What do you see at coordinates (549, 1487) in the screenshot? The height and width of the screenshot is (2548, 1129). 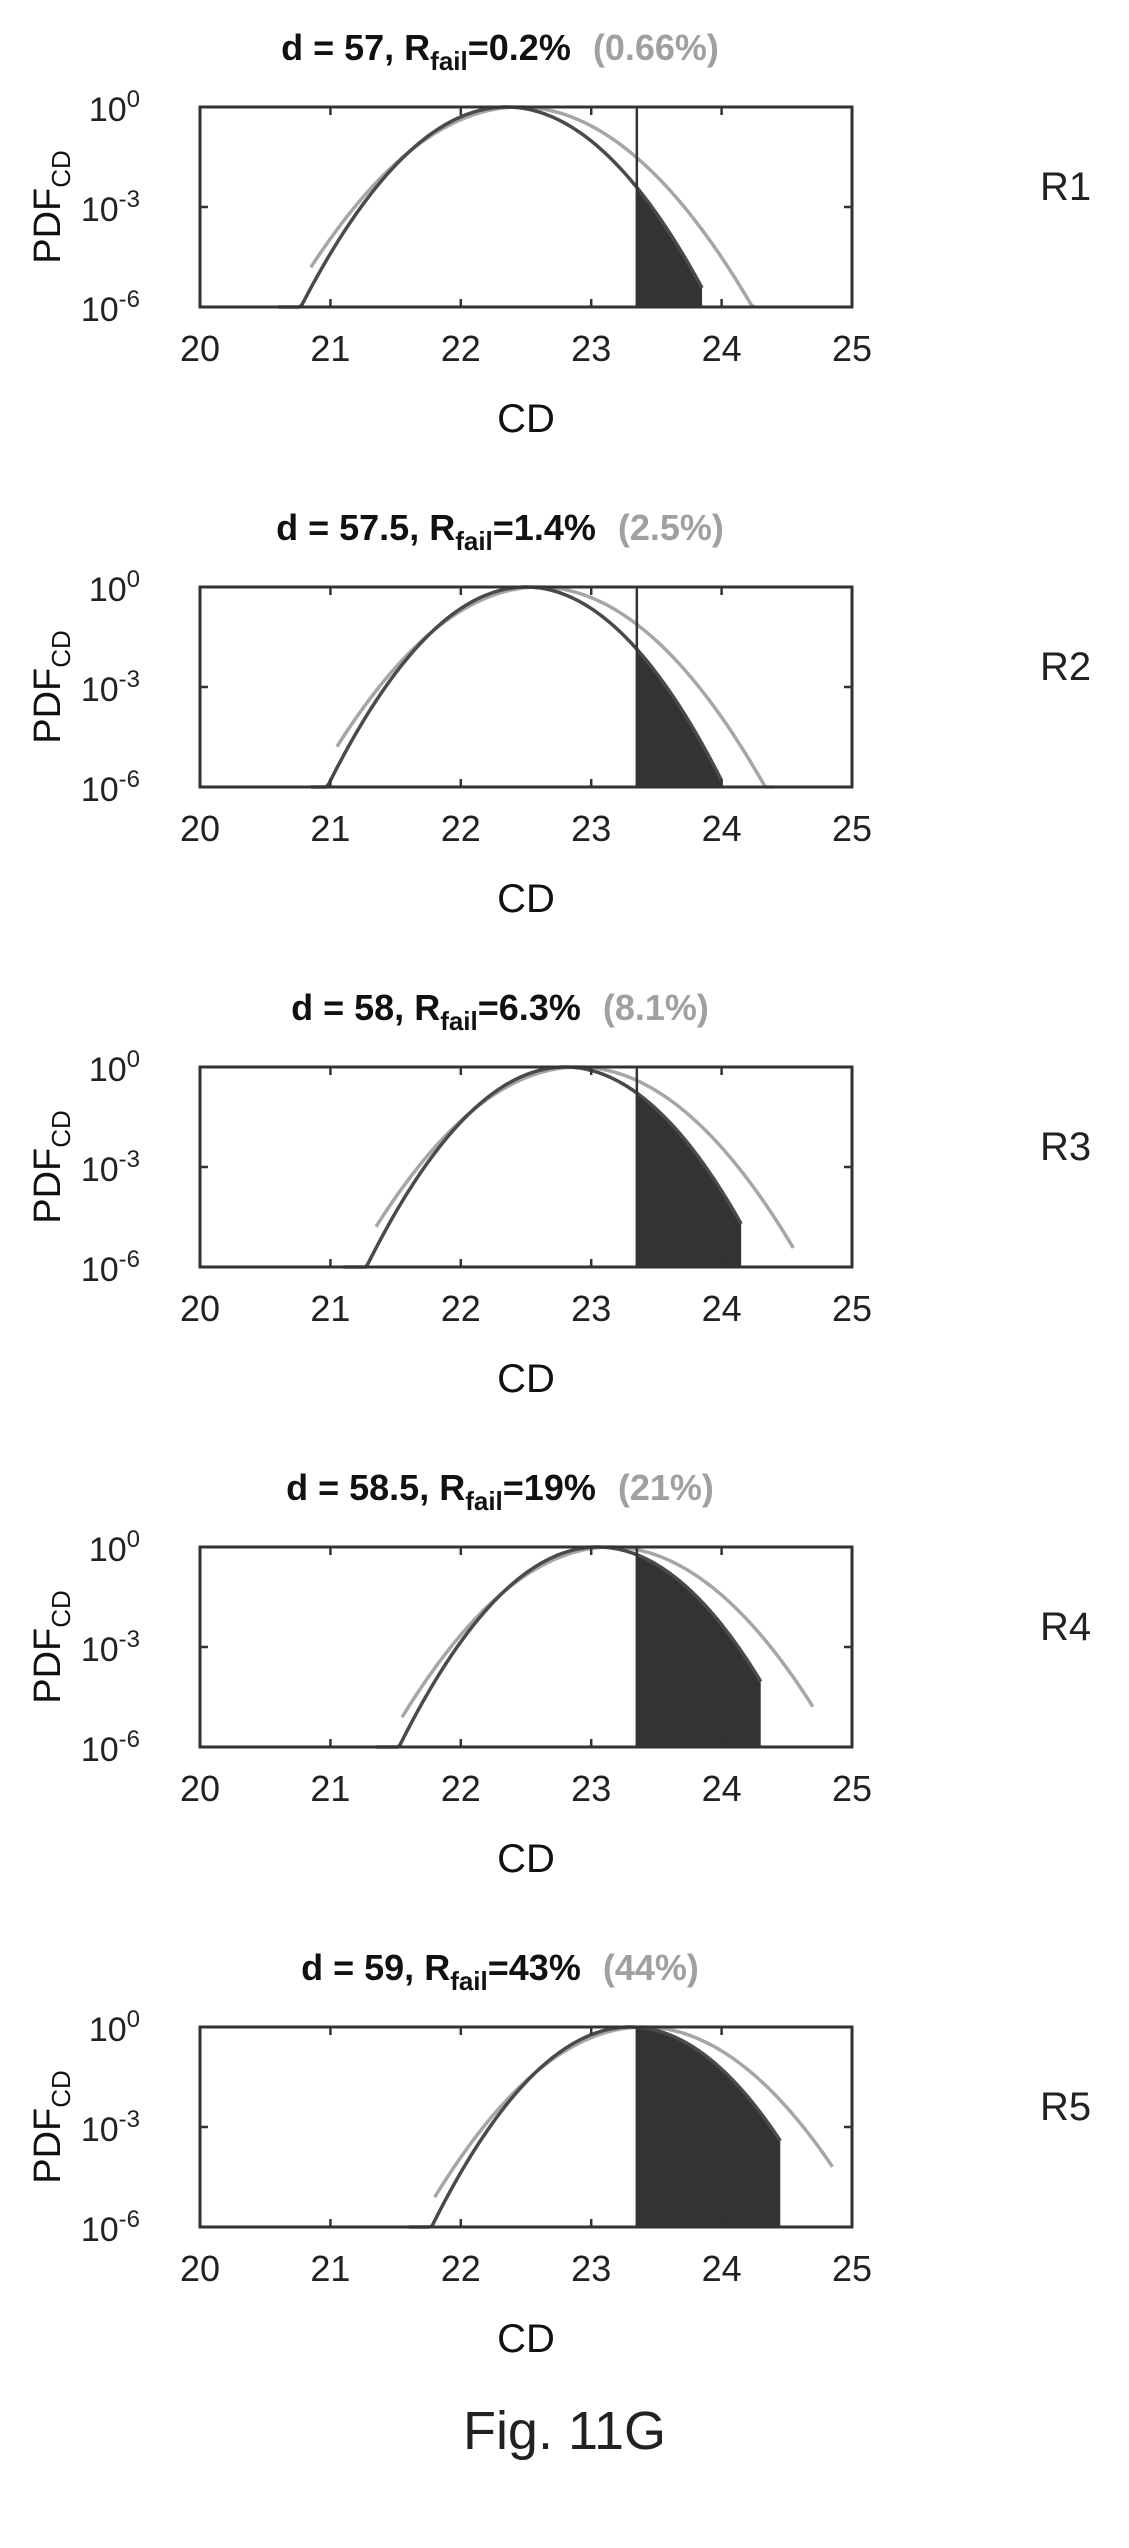 I see `title-value: =19%` at bounding box center [549, 1487].